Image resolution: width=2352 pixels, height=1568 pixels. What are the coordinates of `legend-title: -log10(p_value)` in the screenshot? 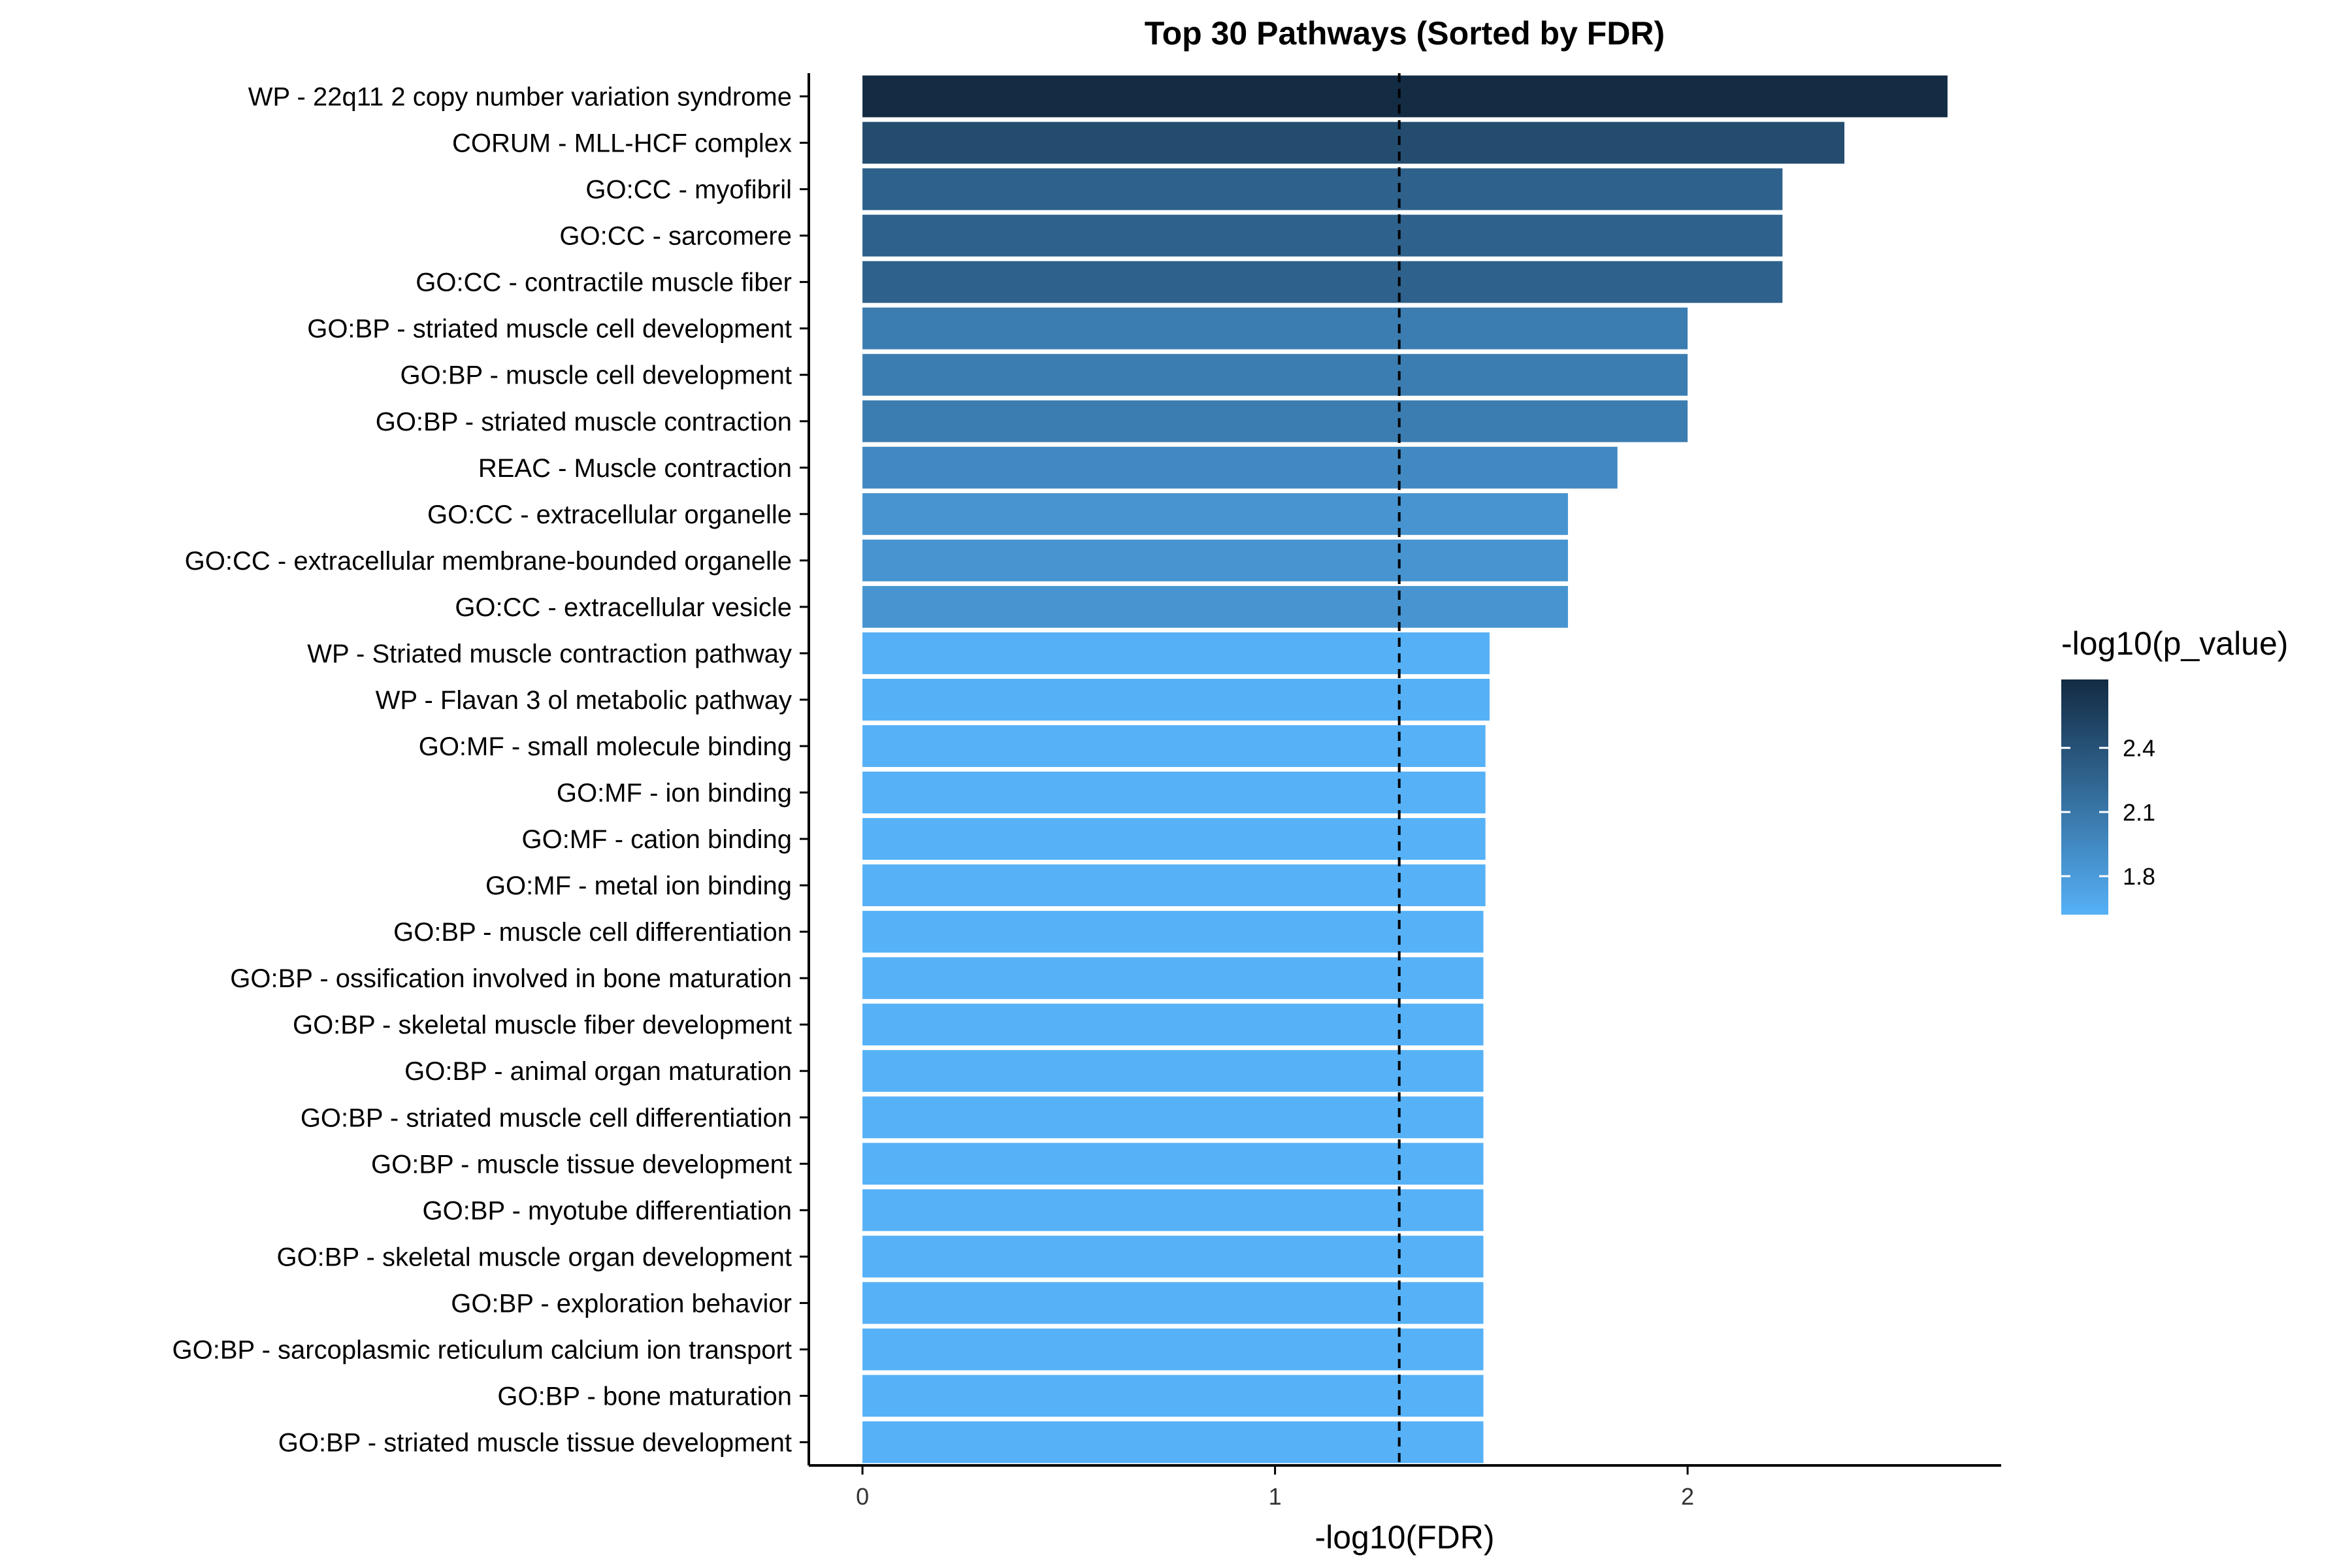 It's located at (2174, 643).